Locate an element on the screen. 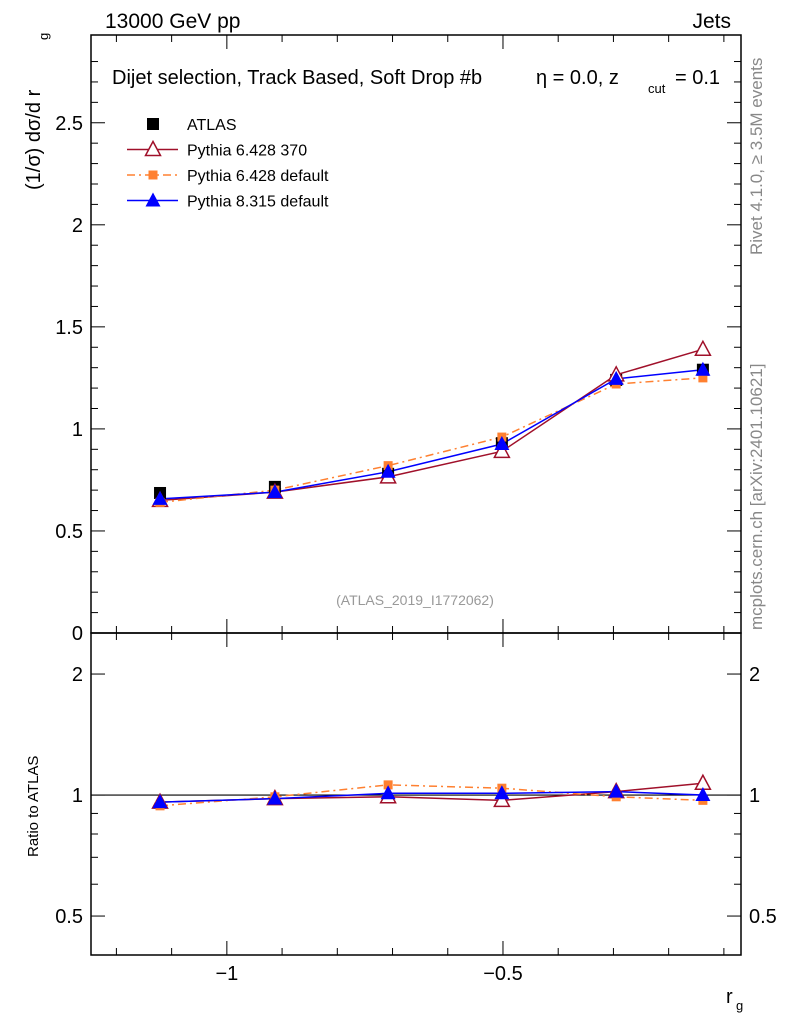 Image resolution: width=786 pixels, height=1024 pixels. legend-label-0: ATLAS is located at coordinates (212, 125).